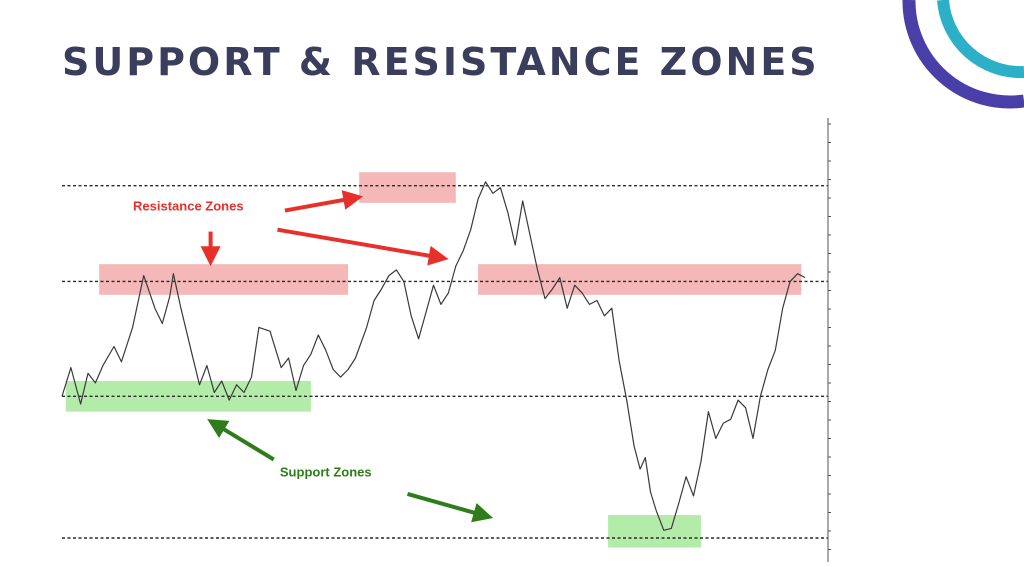 Image resolution: width=1024 pixels, height=567 pixels. Describe the element at coordinates (980, 39) in the screenshot. I see `logo-inner-arc` at that location.